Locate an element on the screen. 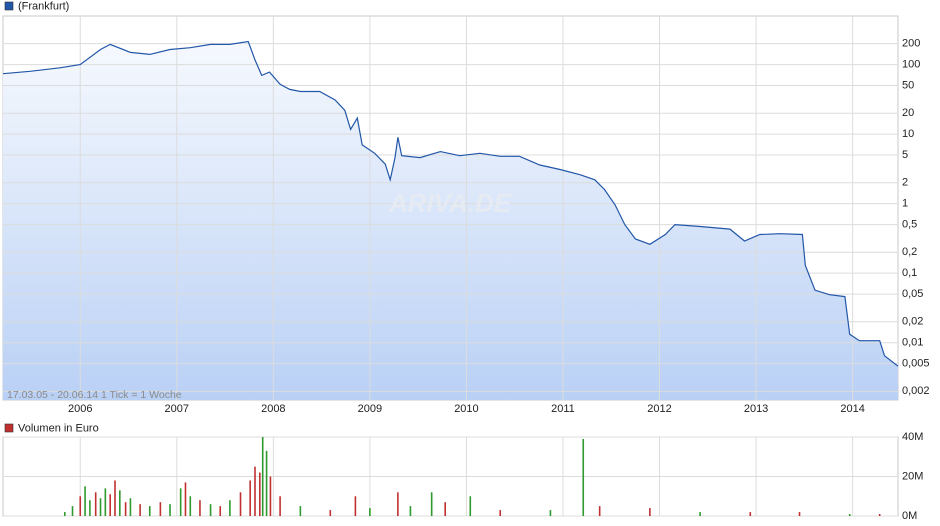  y-tick-label: 5 is located at coordinates (905, 155).